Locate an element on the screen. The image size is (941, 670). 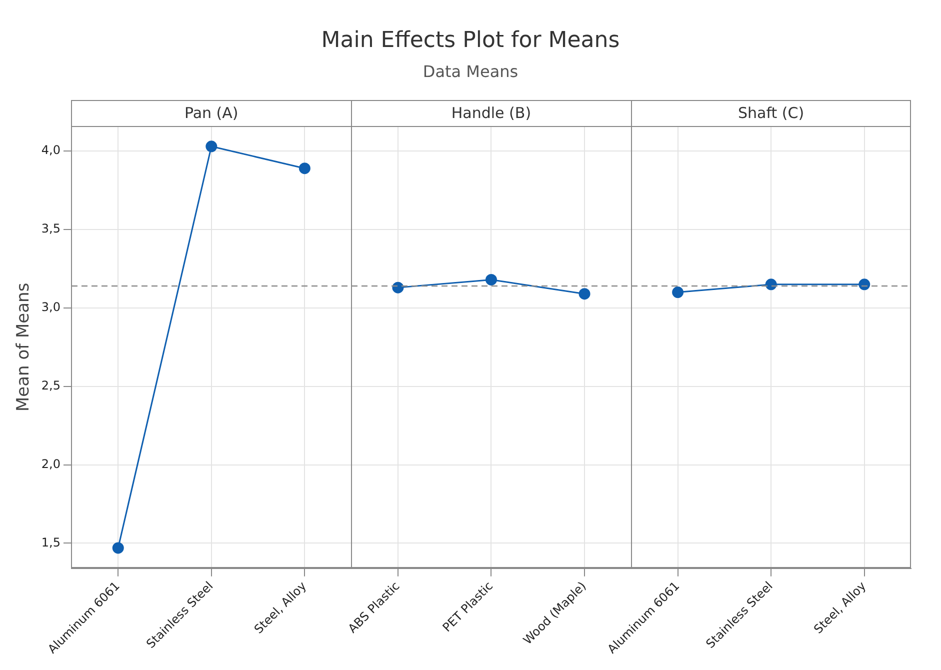
chart-subtitle: Data Means is located at coordinates (471, 71).